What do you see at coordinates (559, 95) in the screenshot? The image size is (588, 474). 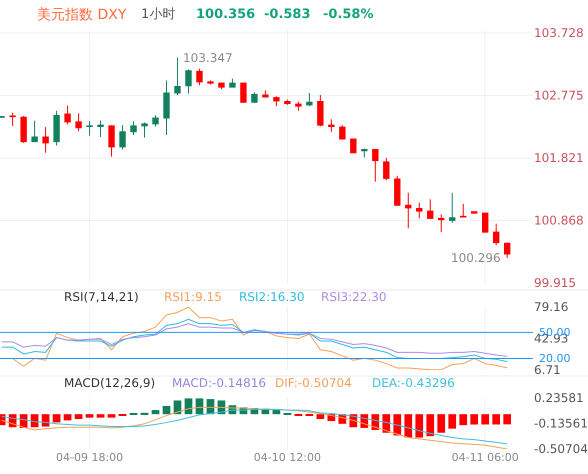 I see `y-tick-label: 102.775` at bounding box center [559, 95].